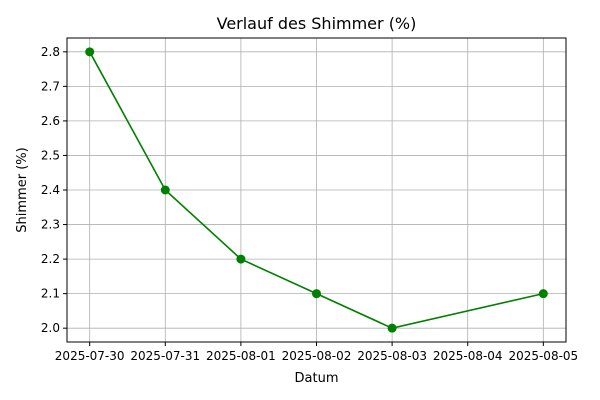  What do you see at coordinates (50, 86) in the screenshot?
I see `y-tick-label: 2.7` at bounding box center [50, 86].